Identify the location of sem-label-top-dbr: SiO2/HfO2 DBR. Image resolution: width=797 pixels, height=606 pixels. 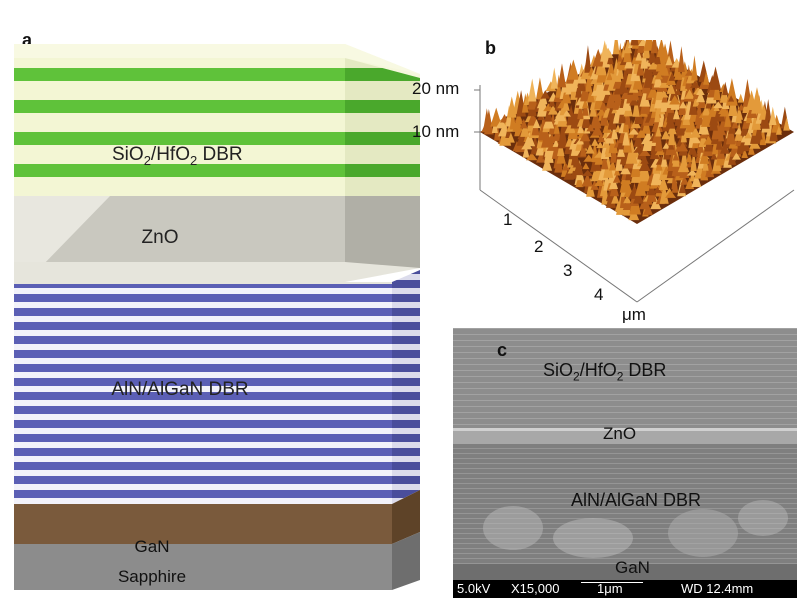
(605, 372).